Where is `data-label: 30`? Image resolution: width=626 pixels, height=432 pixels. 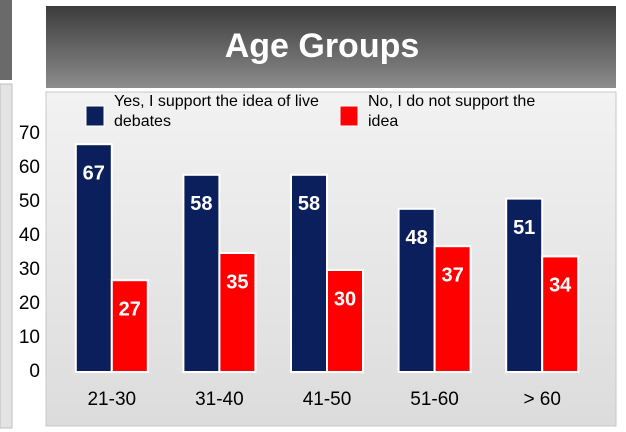
data-label: 30 is located at coordinates (345, 299).